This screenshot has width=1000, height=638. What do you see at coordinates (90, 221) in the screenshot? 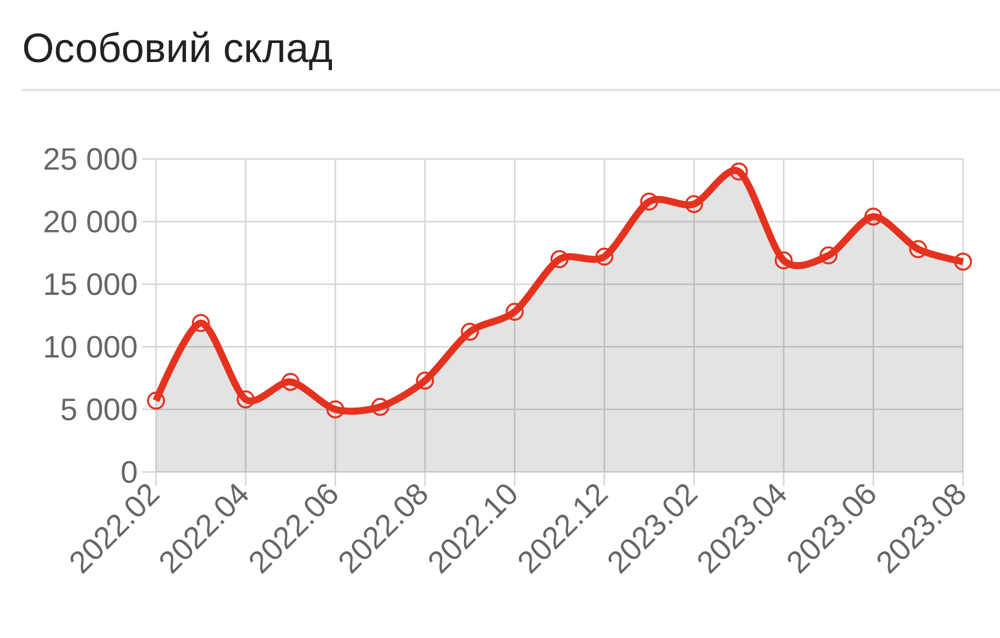
I see `y-tick-label: 20 000` at bounding box center [90, 221].